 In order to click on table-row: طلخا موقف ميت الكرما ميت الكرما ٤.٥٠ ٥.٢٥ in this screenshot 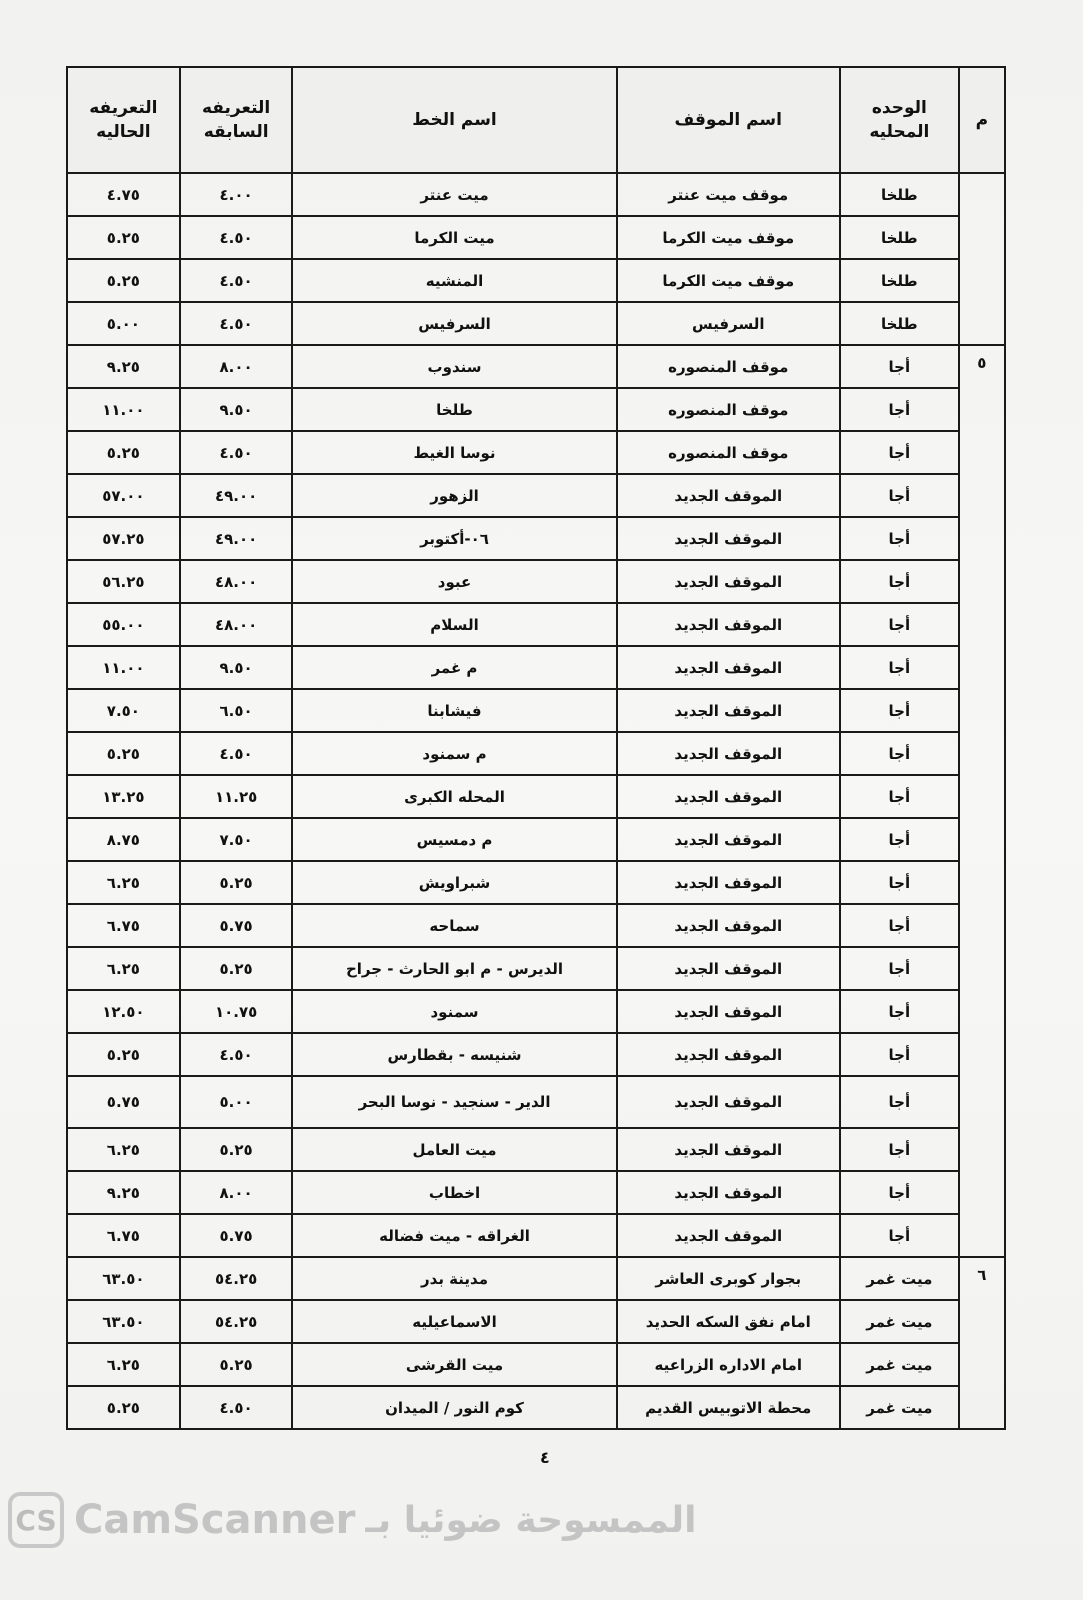, I will do `click(535, 237)`.